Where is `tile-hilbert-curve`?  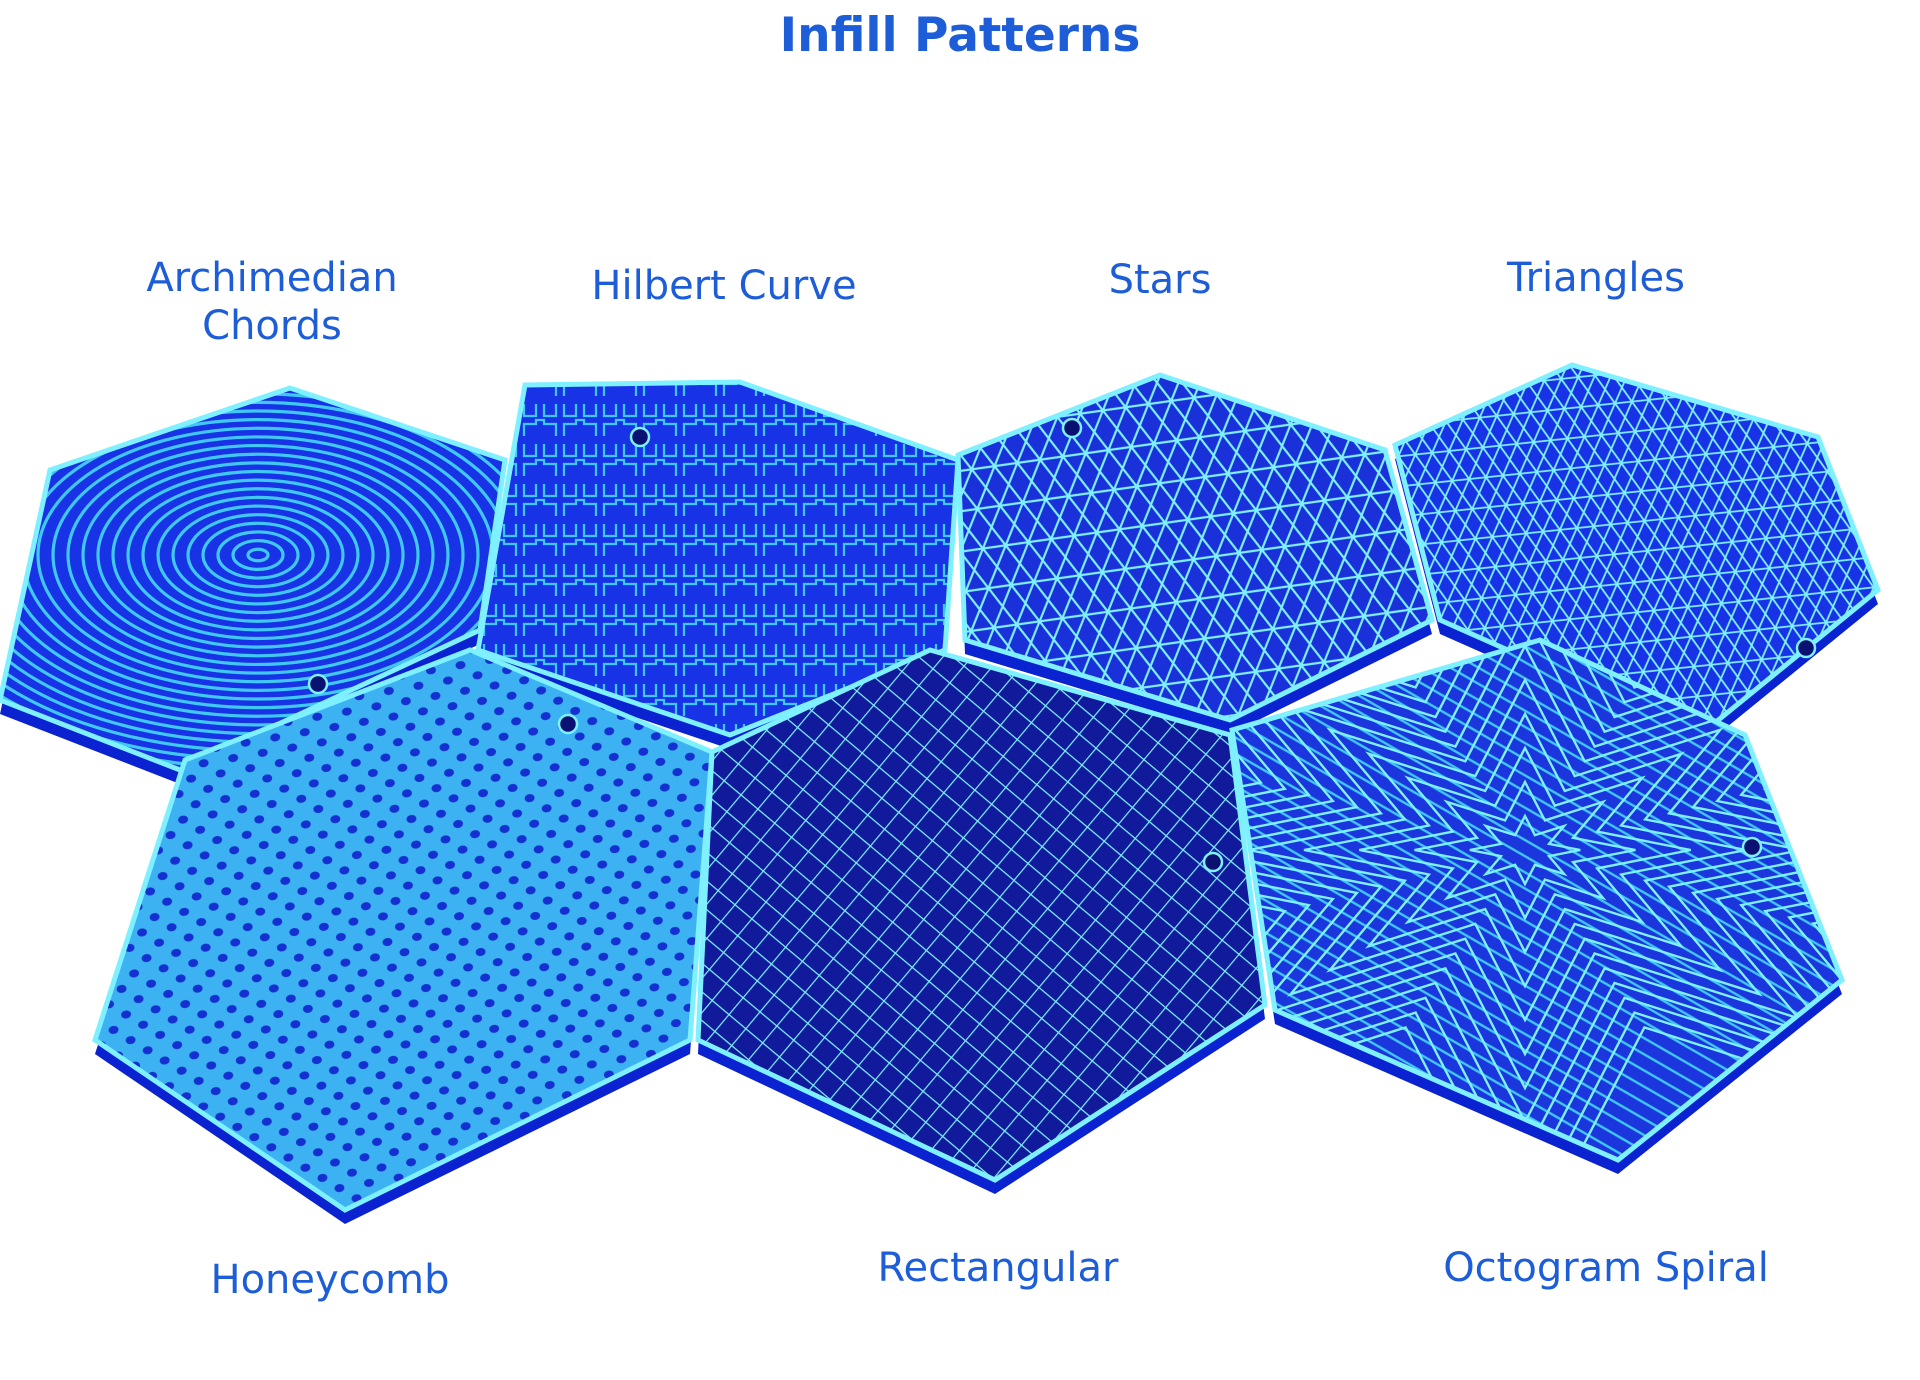 tile-hilbert-curve is located at coordinates (718, 564).